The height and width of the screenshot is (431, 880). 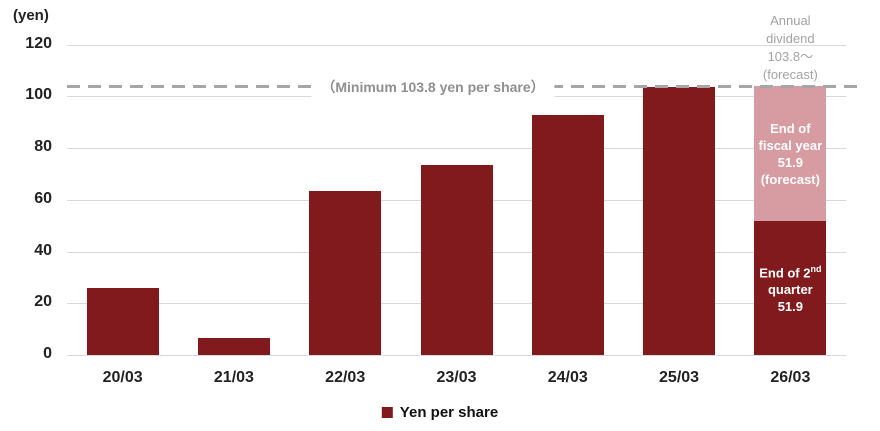 What do you see at coordinates (233, 377) in the screenshot?
I see `x-axis-label: 21/03` at bounding box center [233, 377].